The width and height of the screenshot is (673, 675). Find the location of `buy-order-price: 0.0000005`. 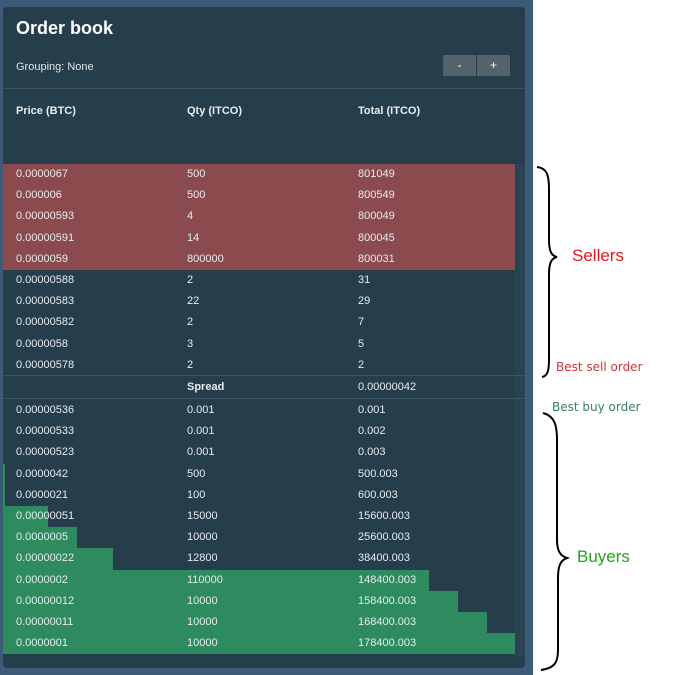

buy-order-price: 0.0000005 is located at coordinates (42, 537).